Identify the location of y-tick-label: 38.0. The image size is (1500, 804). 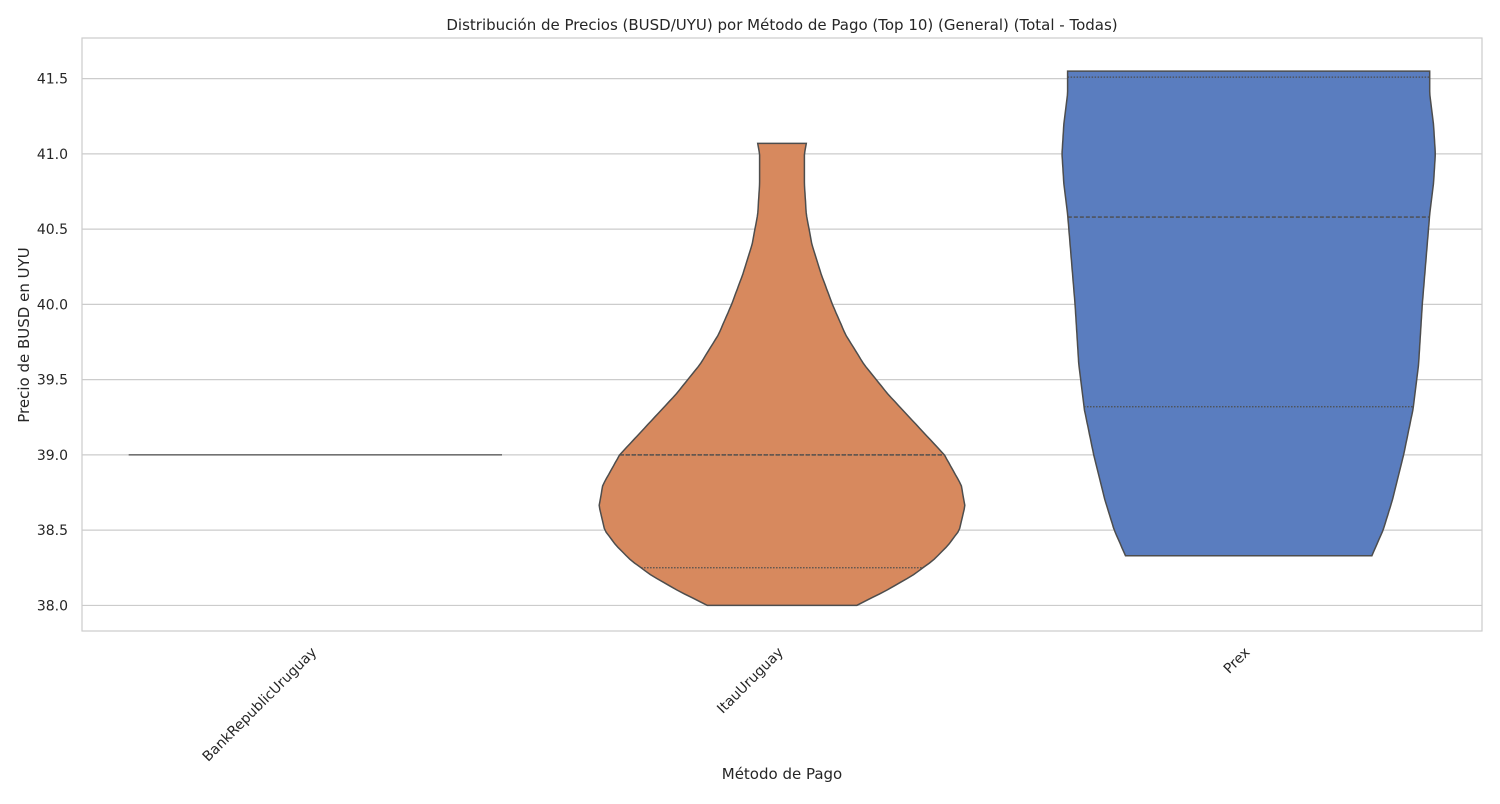
(52, 606).